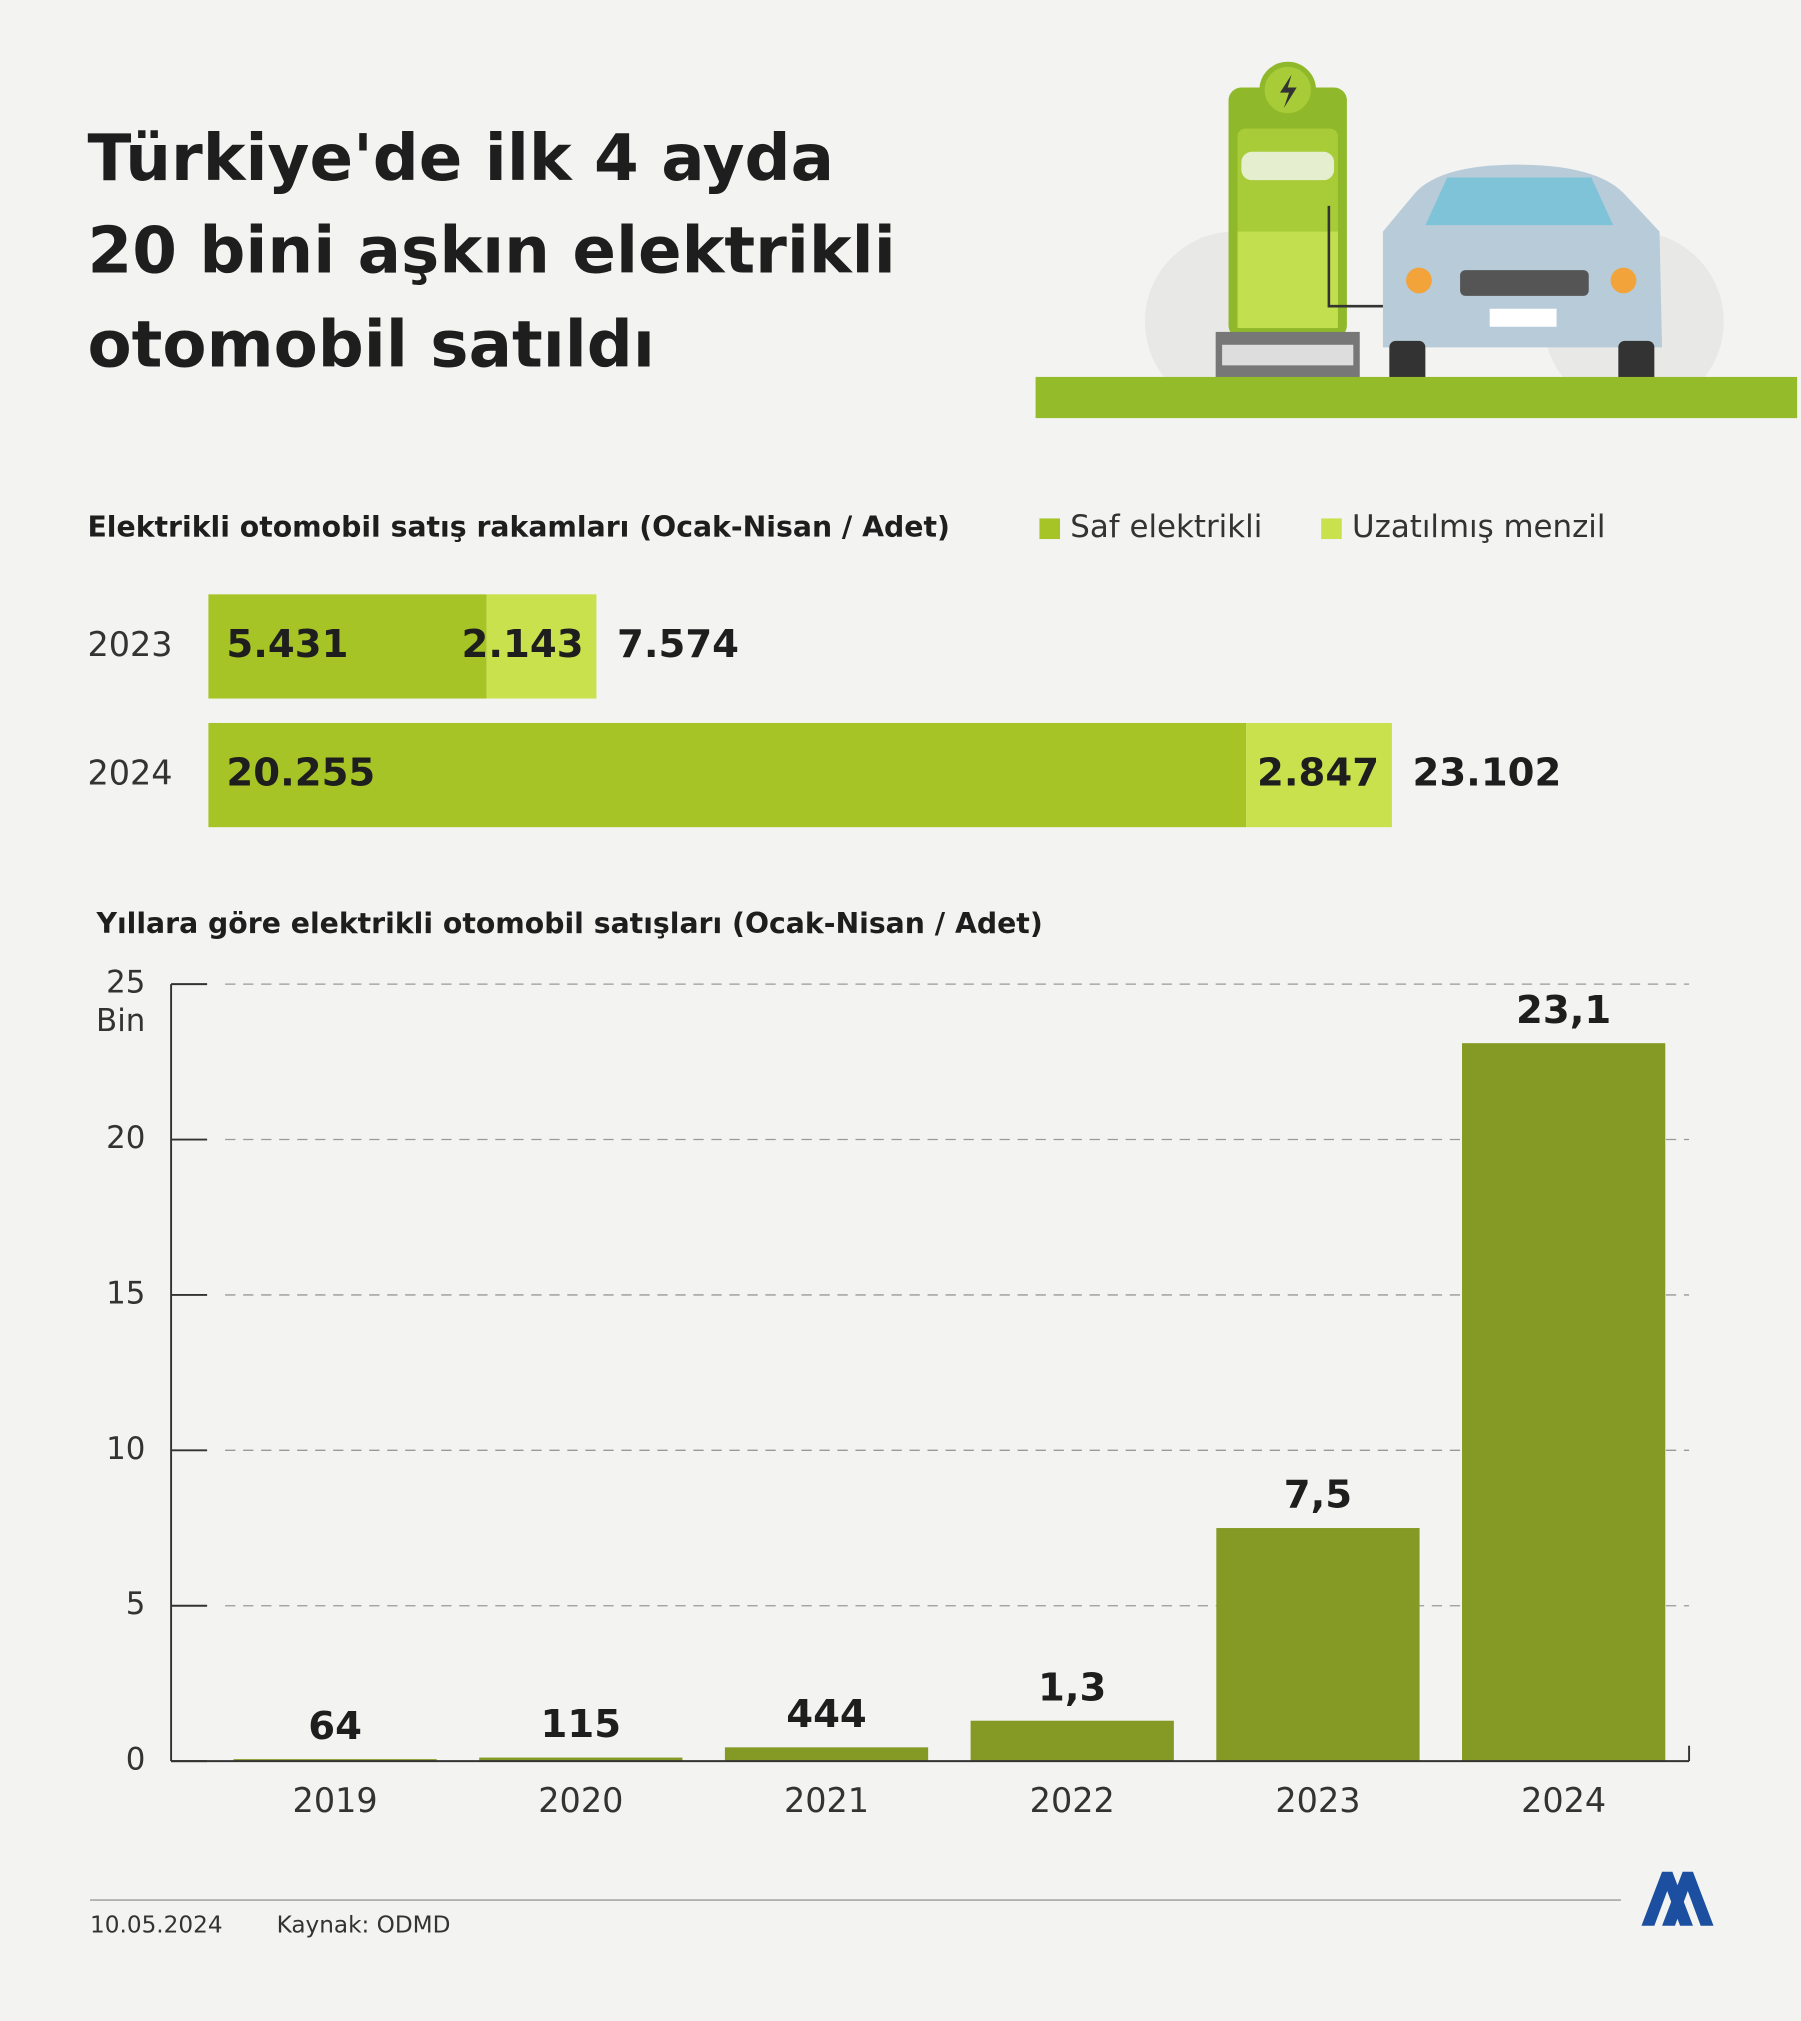 The height and width of the screenshot is (2021, 1801). I want to click on title-line: otomobil satıldı, so click(370, 345).